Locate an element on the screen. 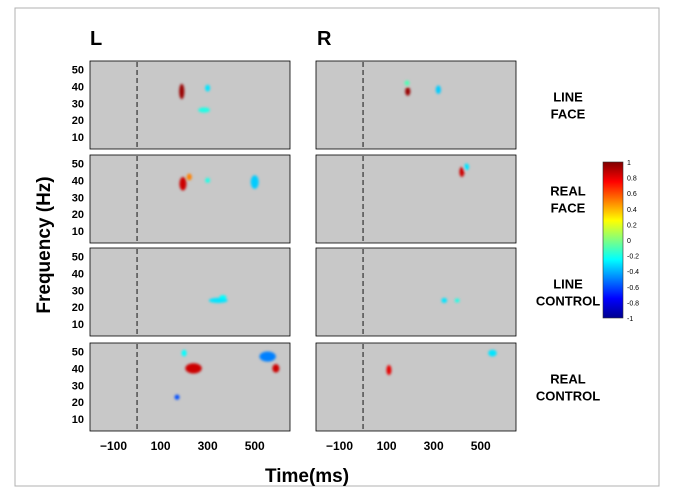 This screenshot has width=674, height=490. panel-l-line-face: 10 20 30 40 50 is located at coordinates (181, 105).